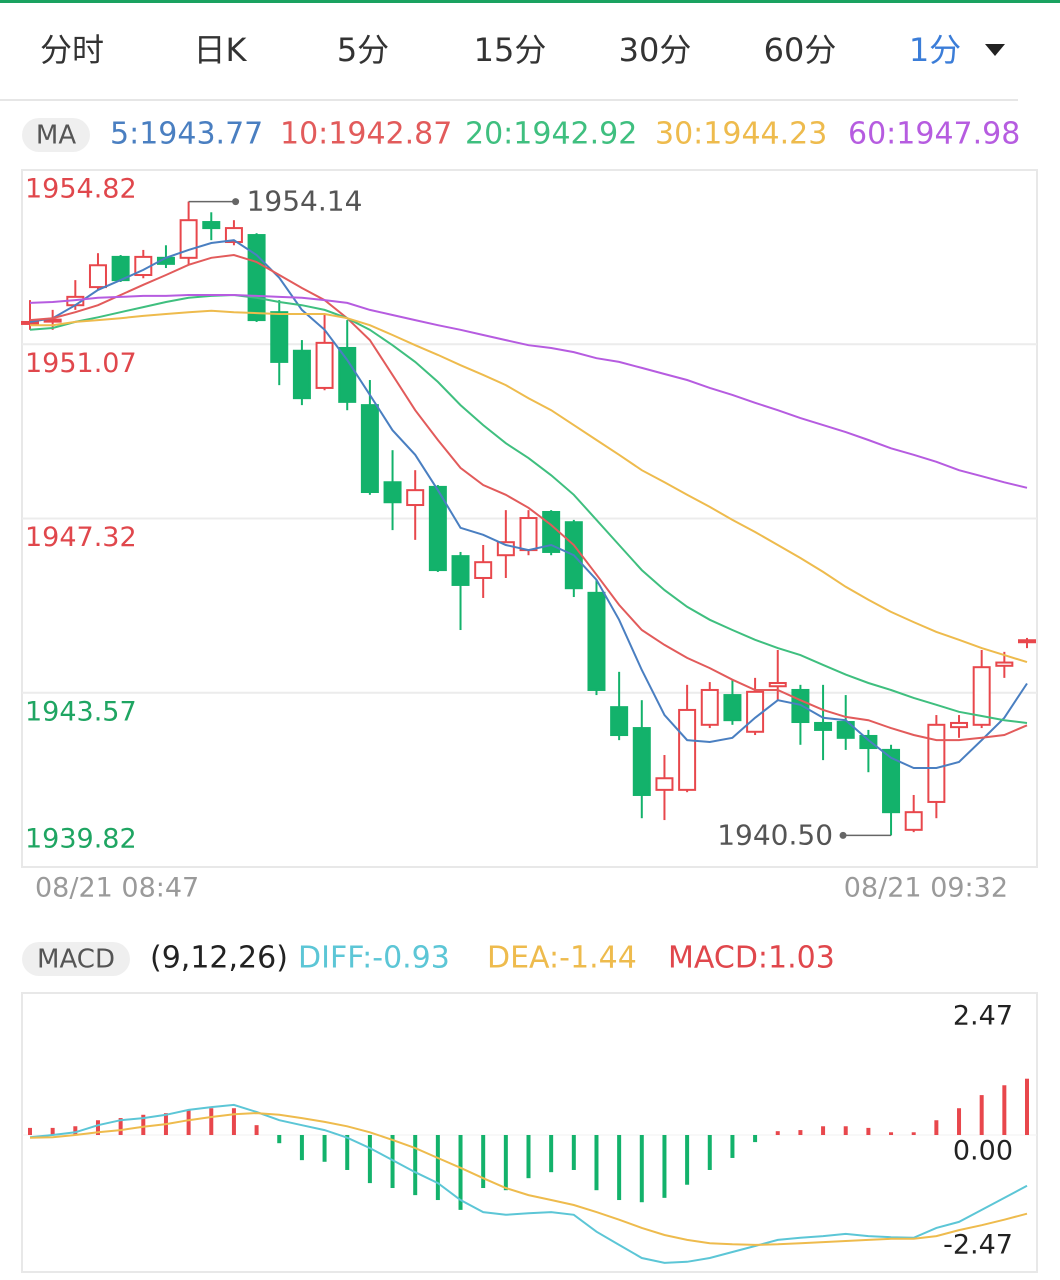  What do you see at coordinates (530, 1) in the screenshot?
I see `top-accent` at bounding box center [530, 1].